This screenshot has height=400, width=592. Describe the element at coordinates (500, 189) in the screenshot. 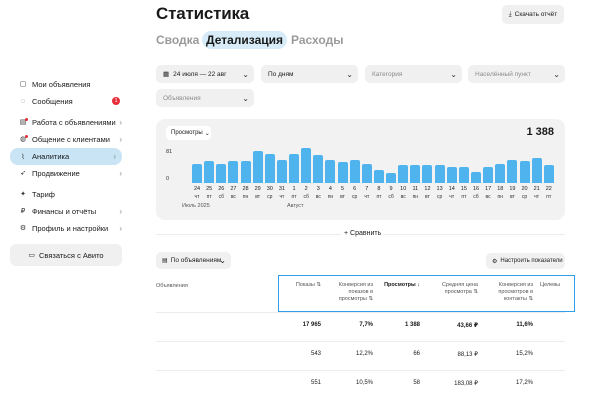

I see `x-tick-day: 18` at that location.